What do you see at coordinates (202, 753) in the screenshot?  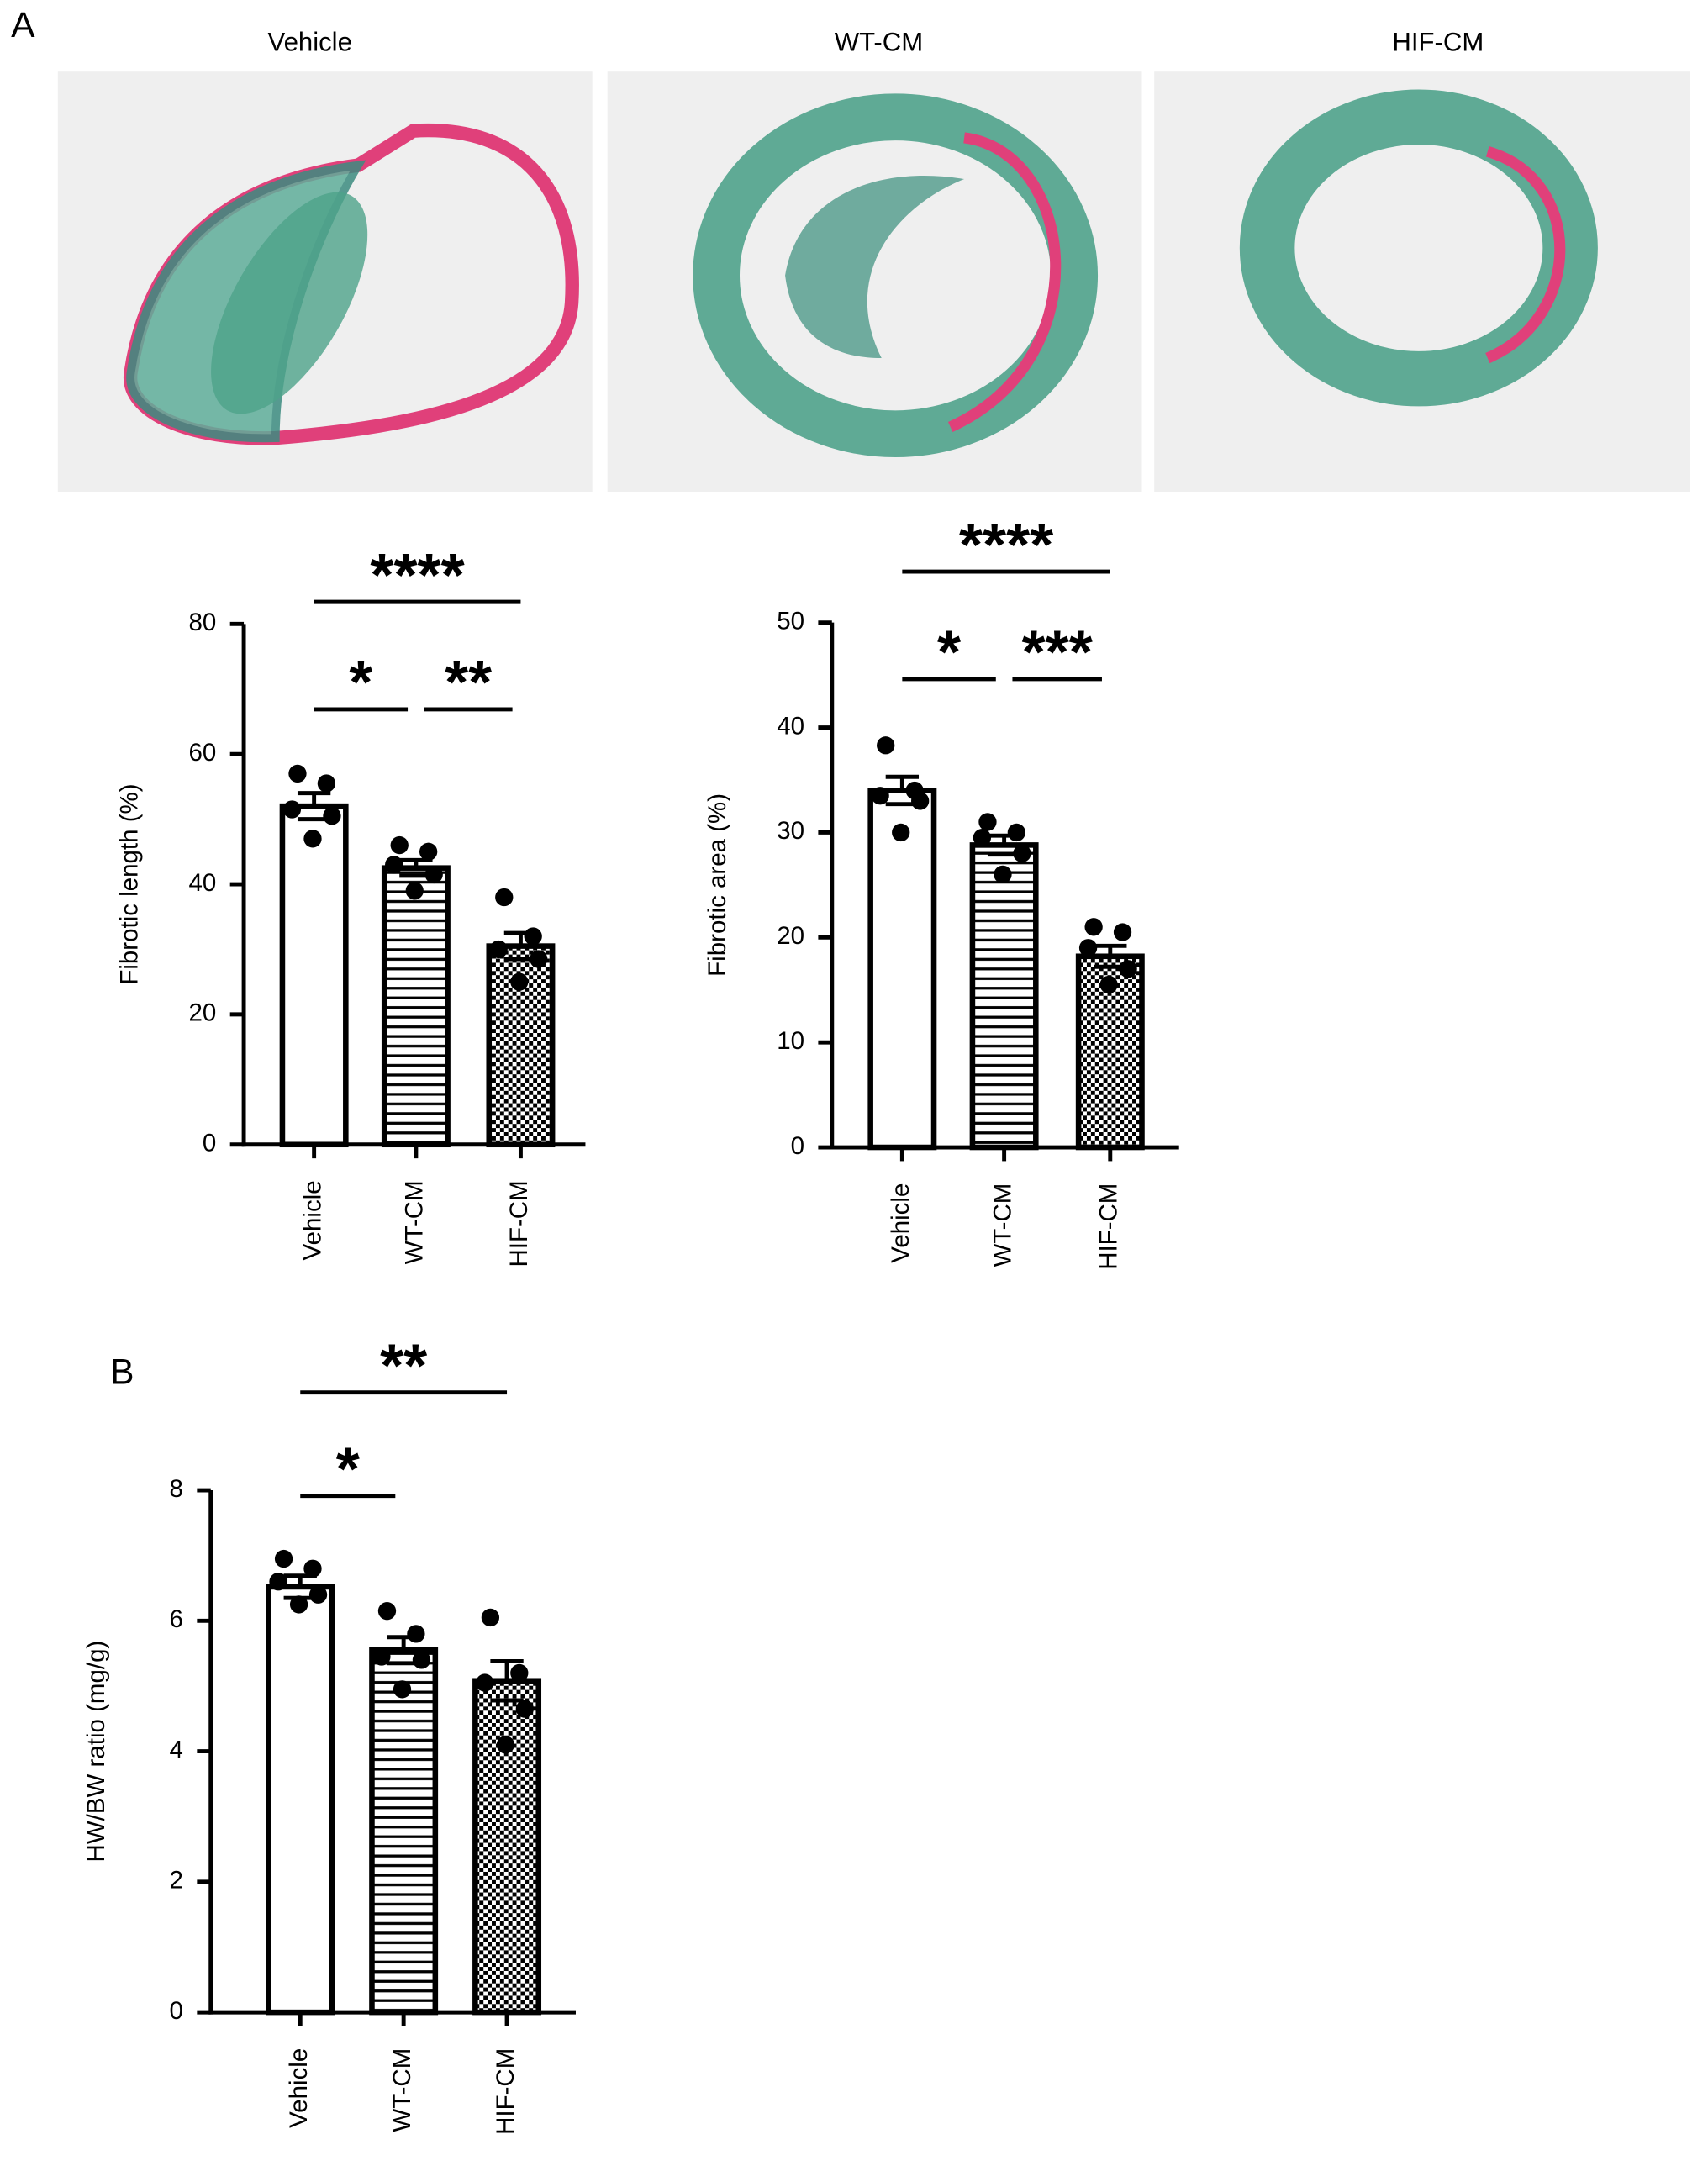 I see `y-tick-label: 60` at bounding box center [202, 753].